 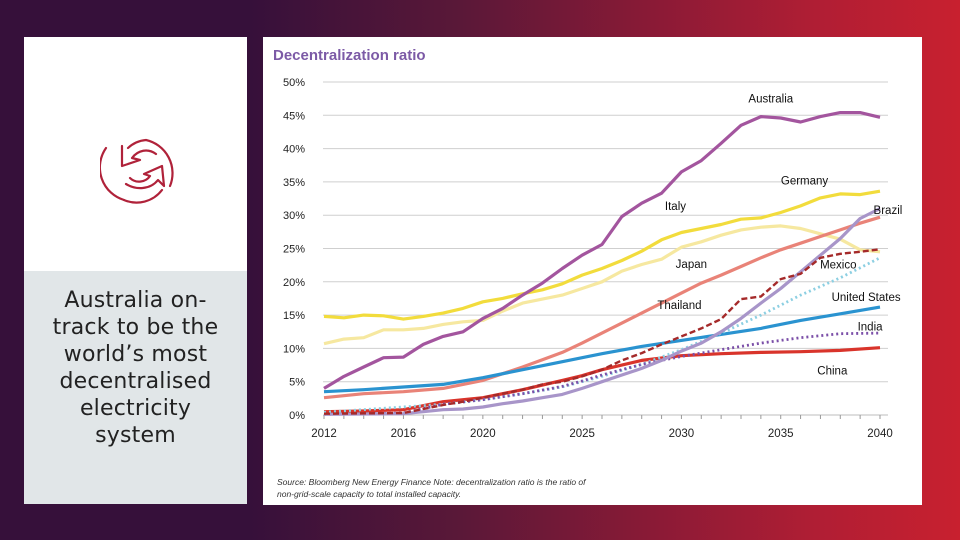 I want to click on series-label: United States, so click(x=866, y=298).